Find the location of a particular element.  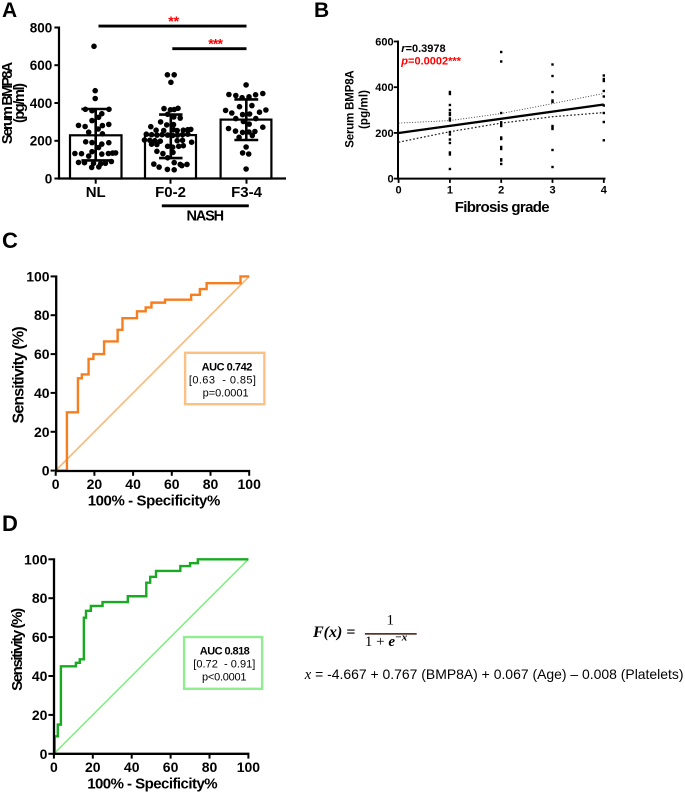

svg-text: A is located at coordinates (9, 11).